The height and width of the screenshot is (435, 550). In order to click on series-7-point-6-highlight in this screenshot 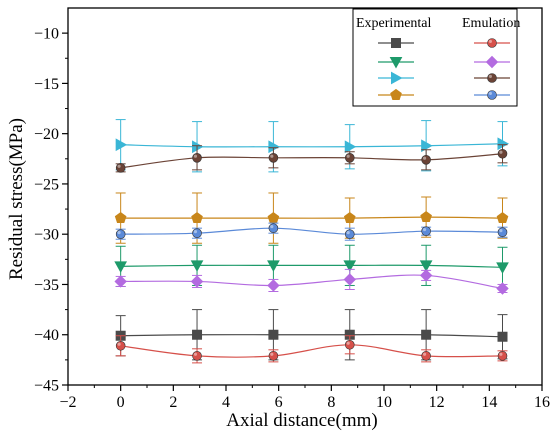, I will do `click(501, 152)`.